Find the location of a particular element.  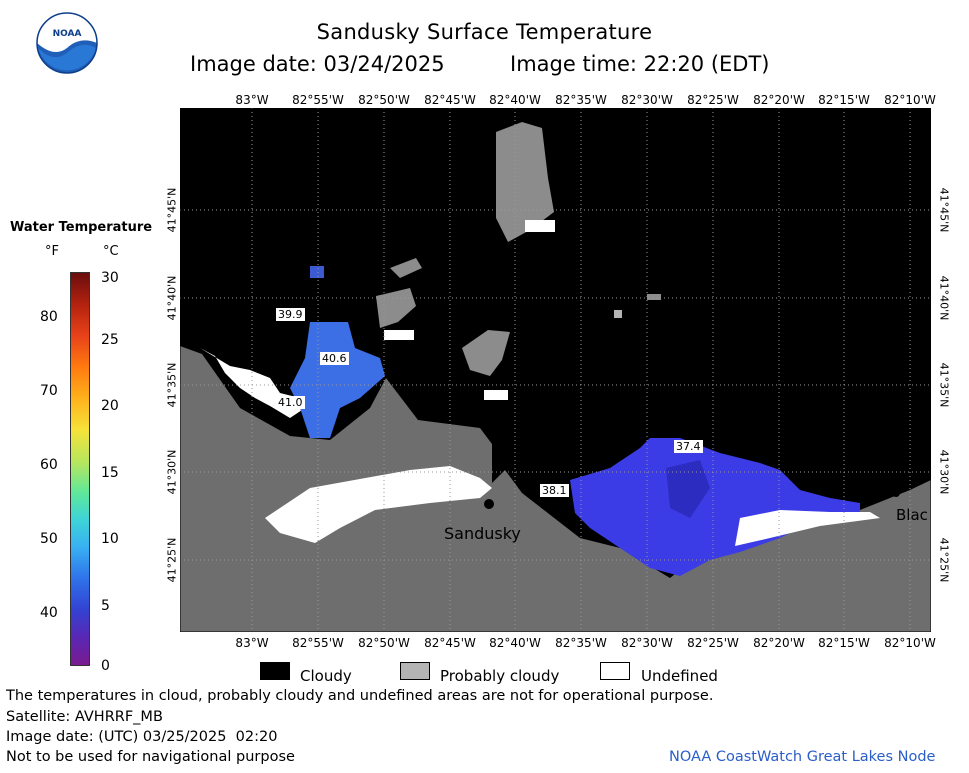

undefined-band-east is located at coordinates (807, 528).